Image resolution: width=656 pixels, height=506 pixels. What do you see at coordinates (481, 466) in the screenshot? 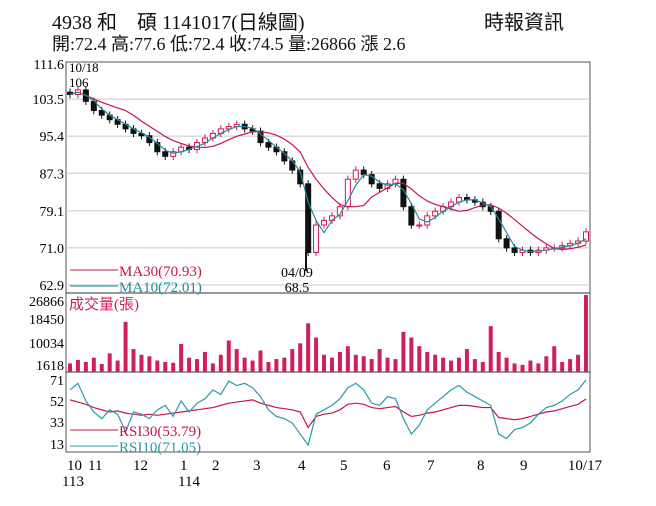
I see `x-tick-label: 8` at bounding box center [481, 466].